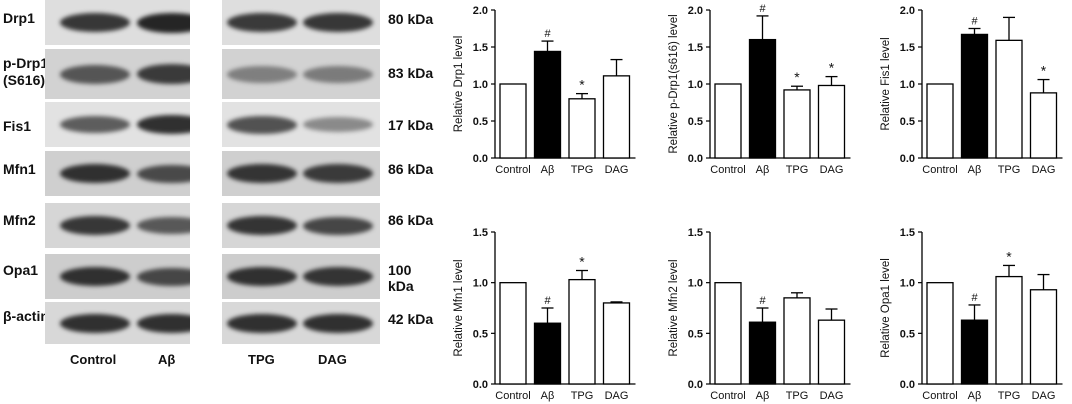 This screenshot has width=1072, height=404. I want to click on kda-label: 86 kDa, so click(411, 220).